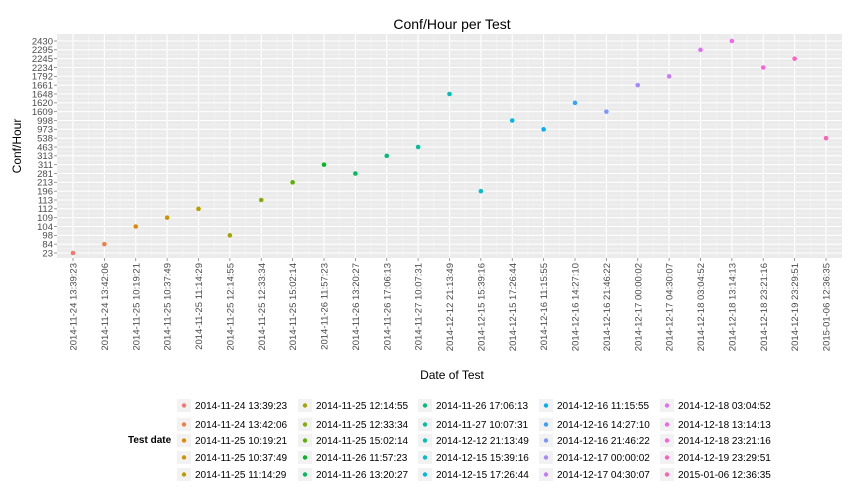 Image resolution: width=864 pixels, height=504 pixels. I want to click on y-tick-label: 2430, so click(42, 41).